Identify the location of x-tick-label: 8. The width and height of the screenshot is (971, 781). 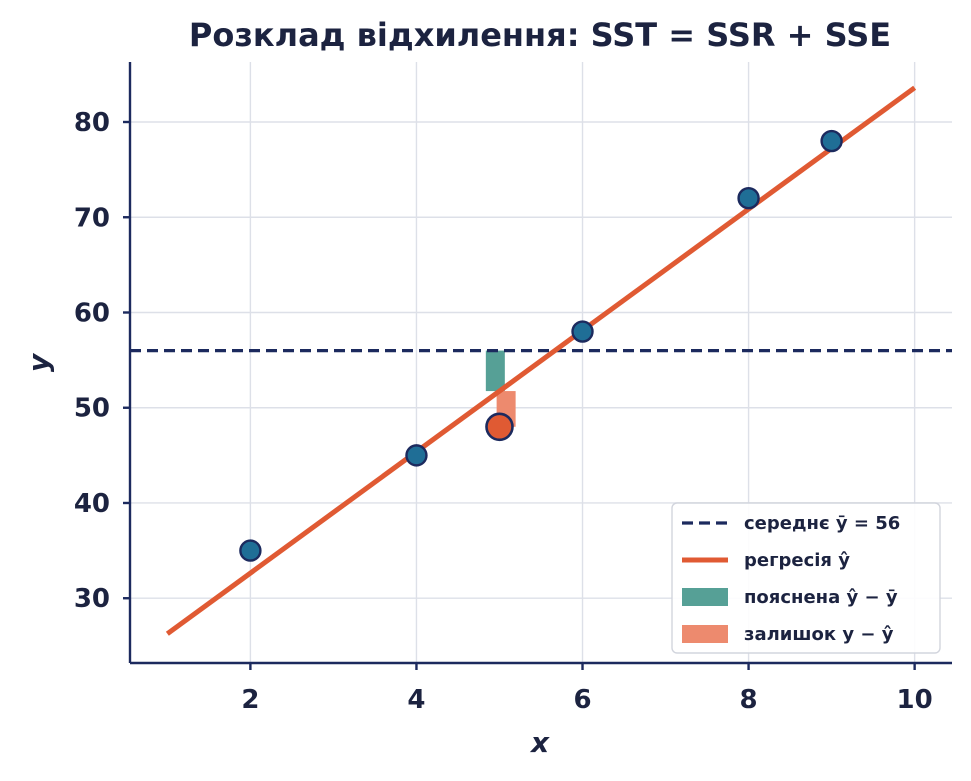
(749, 700).